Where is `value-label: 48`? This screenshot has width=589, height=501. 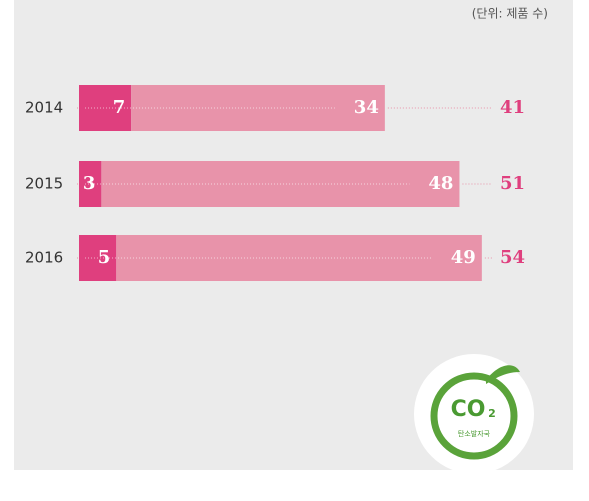 value-label: 48 is located at coordinates (440, 183).